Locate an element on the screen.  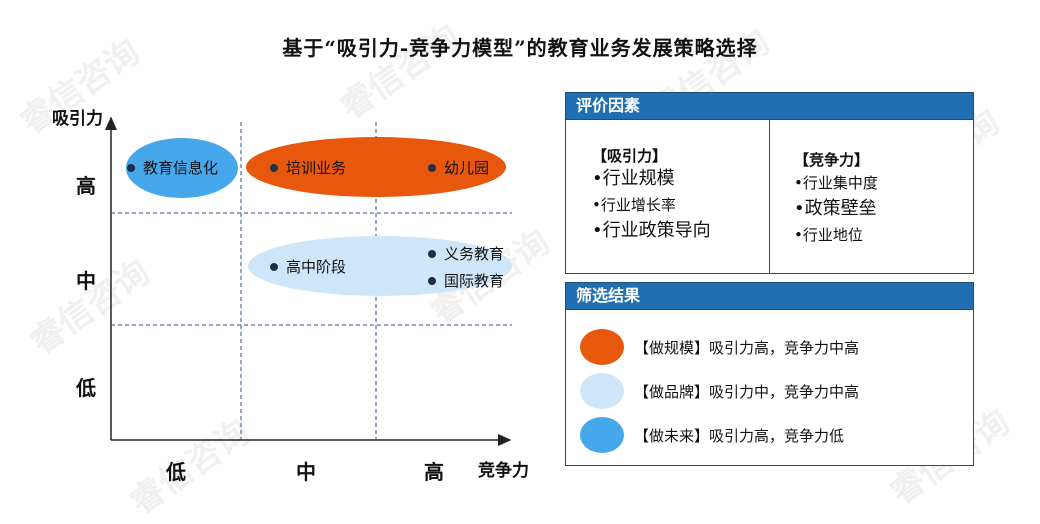
factors-divider is located at coordinates (769, 196).